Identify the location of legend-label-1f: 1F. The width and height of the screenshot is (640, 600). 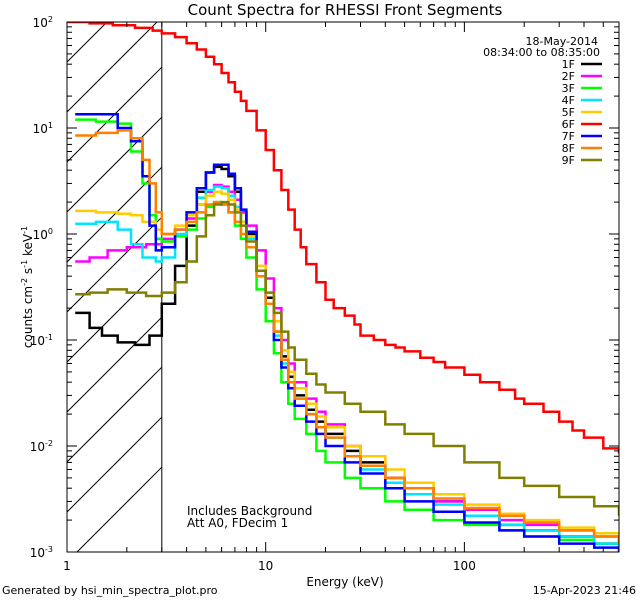
(568, 64).